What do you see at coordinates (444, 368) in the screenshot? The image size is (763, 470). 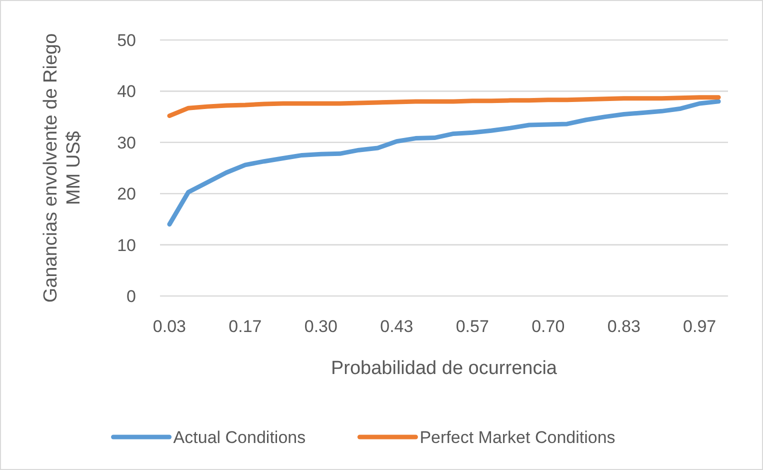 I see `x-axis-title: Probabilidad de ocurrencia` at bounding box center [444, 368].